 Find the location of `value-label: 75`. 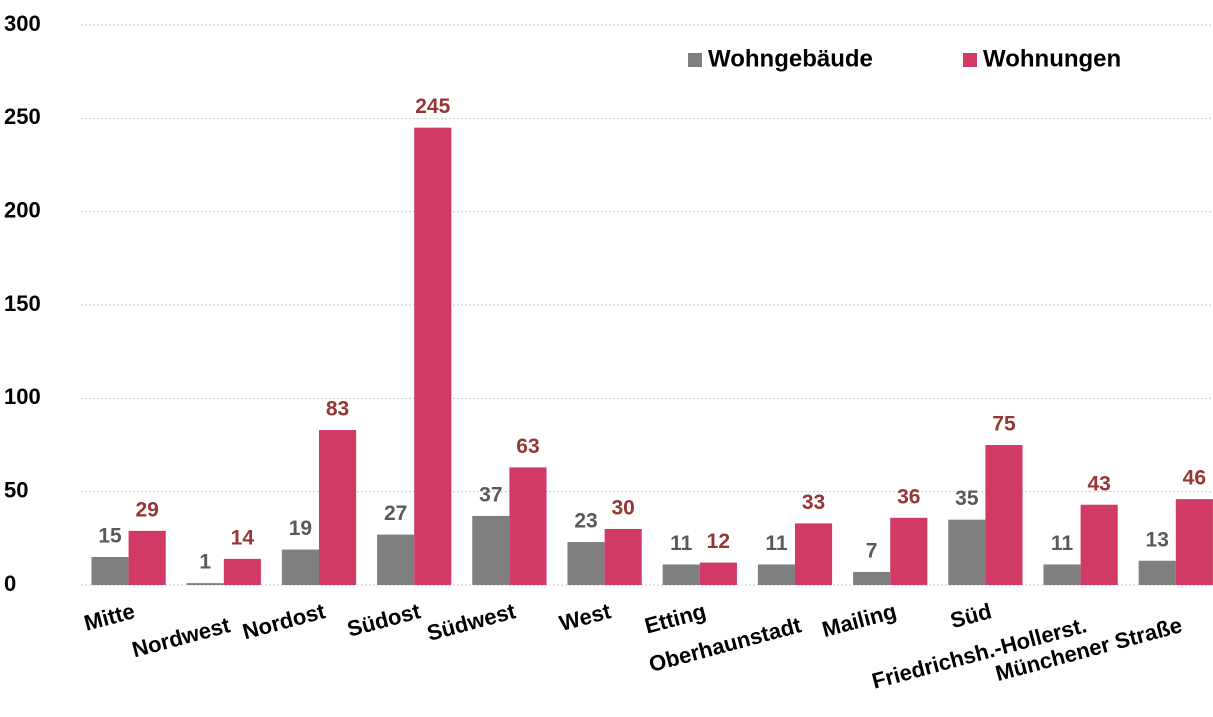

value-label: 75 is located at coordinates (1004, 424).